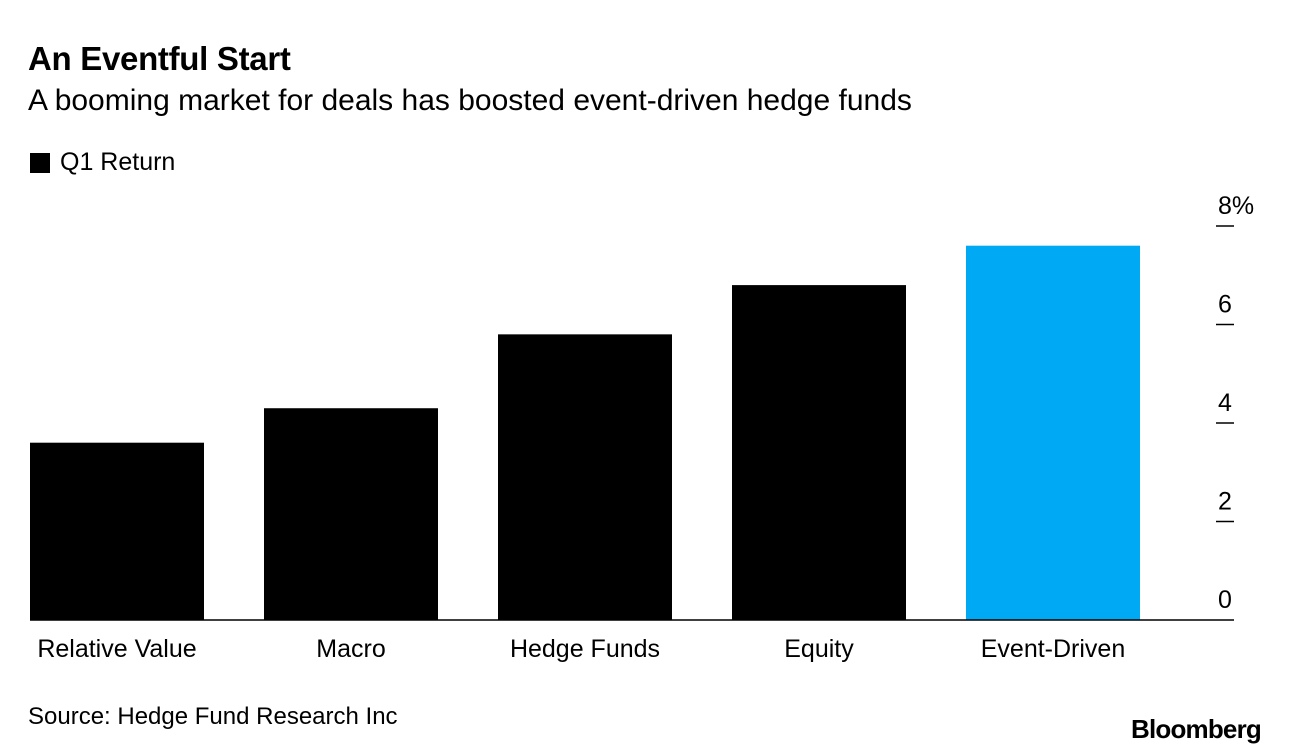 This screenshot has height=756, width=1289. Describe the element at coordinates (819, 649) in the screenshot. I see `x-tick-label: Equity` at that location.